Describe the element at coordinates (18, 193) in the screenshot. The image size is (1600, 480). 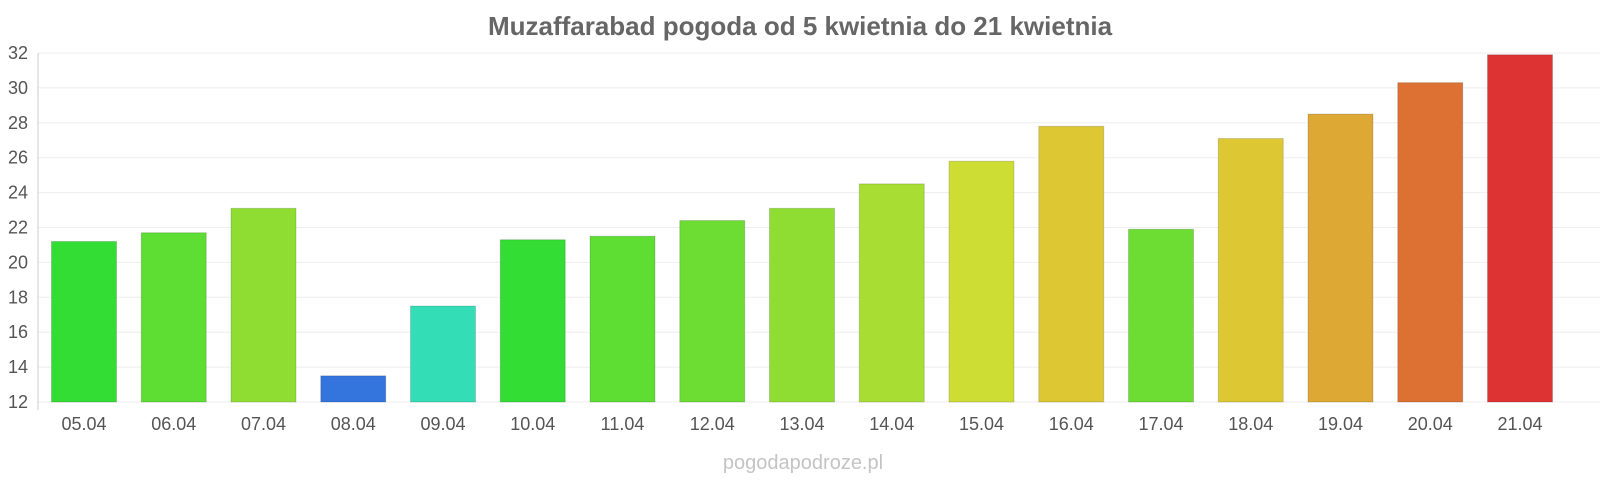
I see `y-tick-label: 24` at that location.